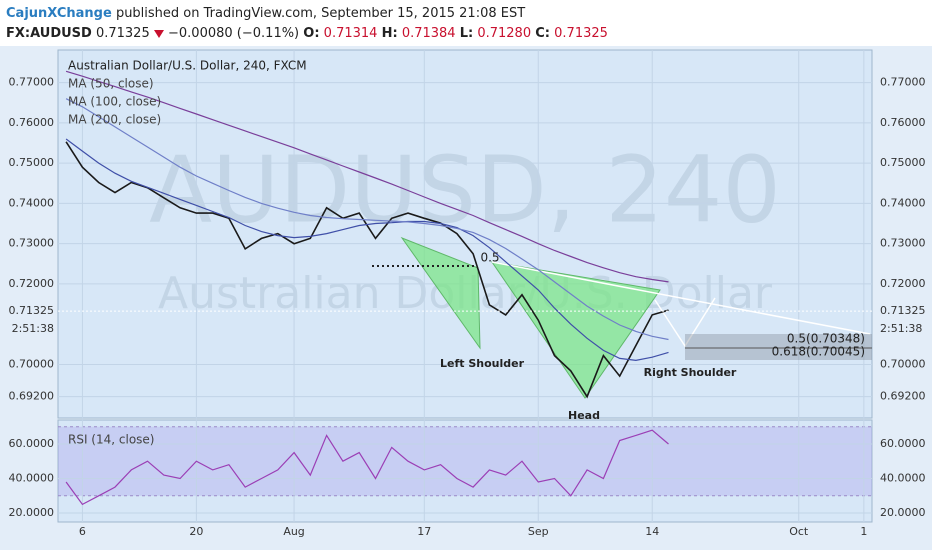  What do you see at coordinates (482, 363) in the screenshot?
I see `annotation: Left Shoulder` at bounding box center [482, 363].